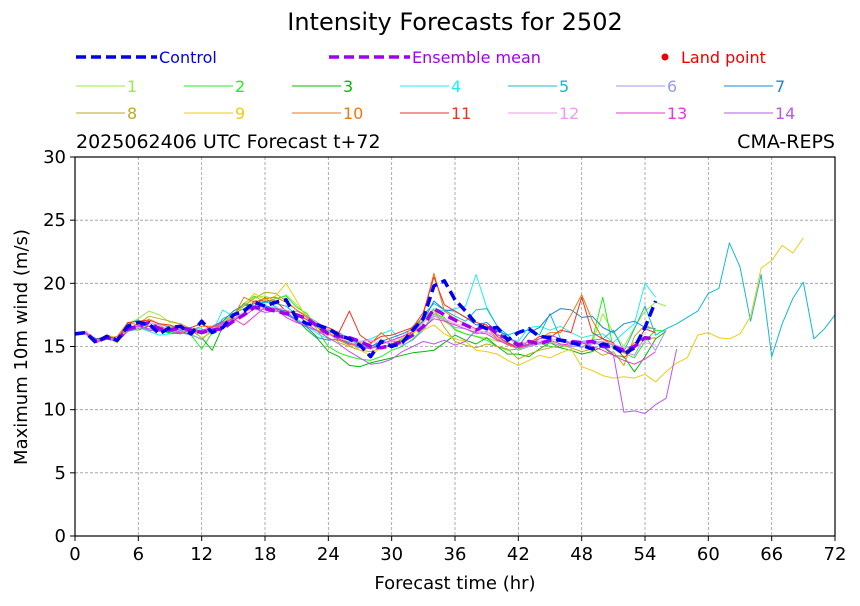 This screenshot has height=606, width=860. I want to click on x-tick-label: 54, so click(645, 554).